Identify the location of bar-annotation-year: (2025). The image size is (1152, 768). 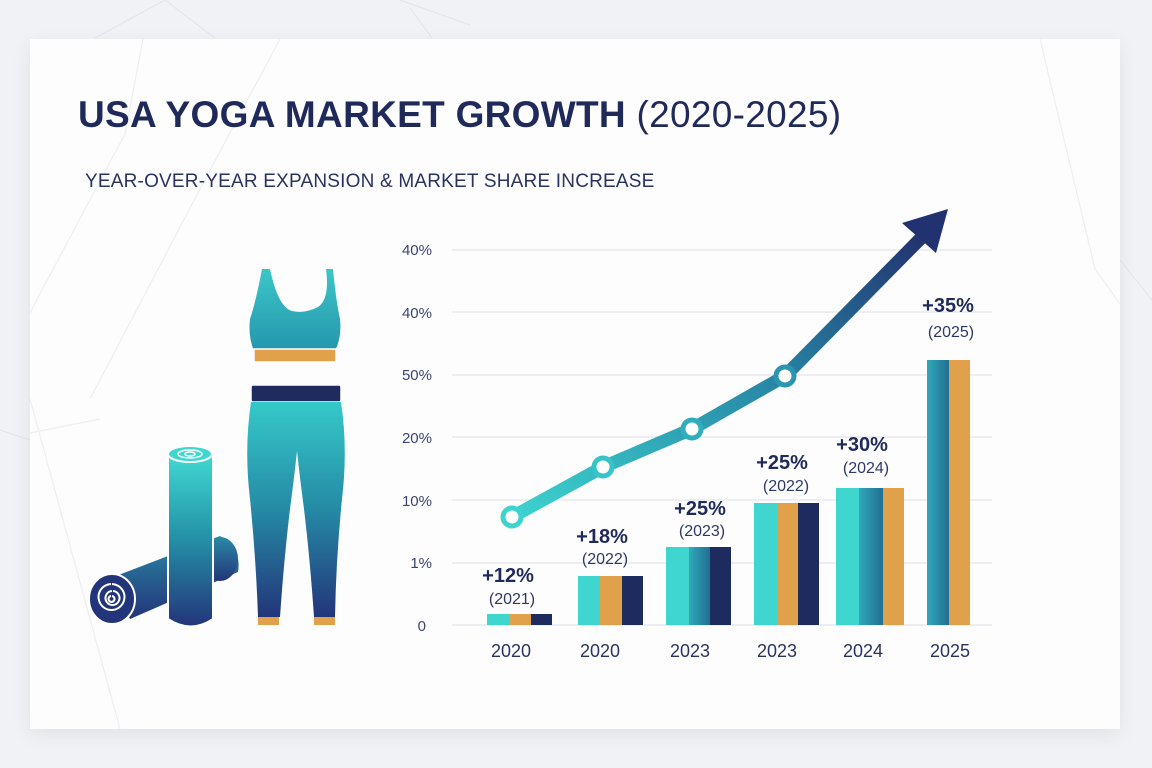
(951, 332).